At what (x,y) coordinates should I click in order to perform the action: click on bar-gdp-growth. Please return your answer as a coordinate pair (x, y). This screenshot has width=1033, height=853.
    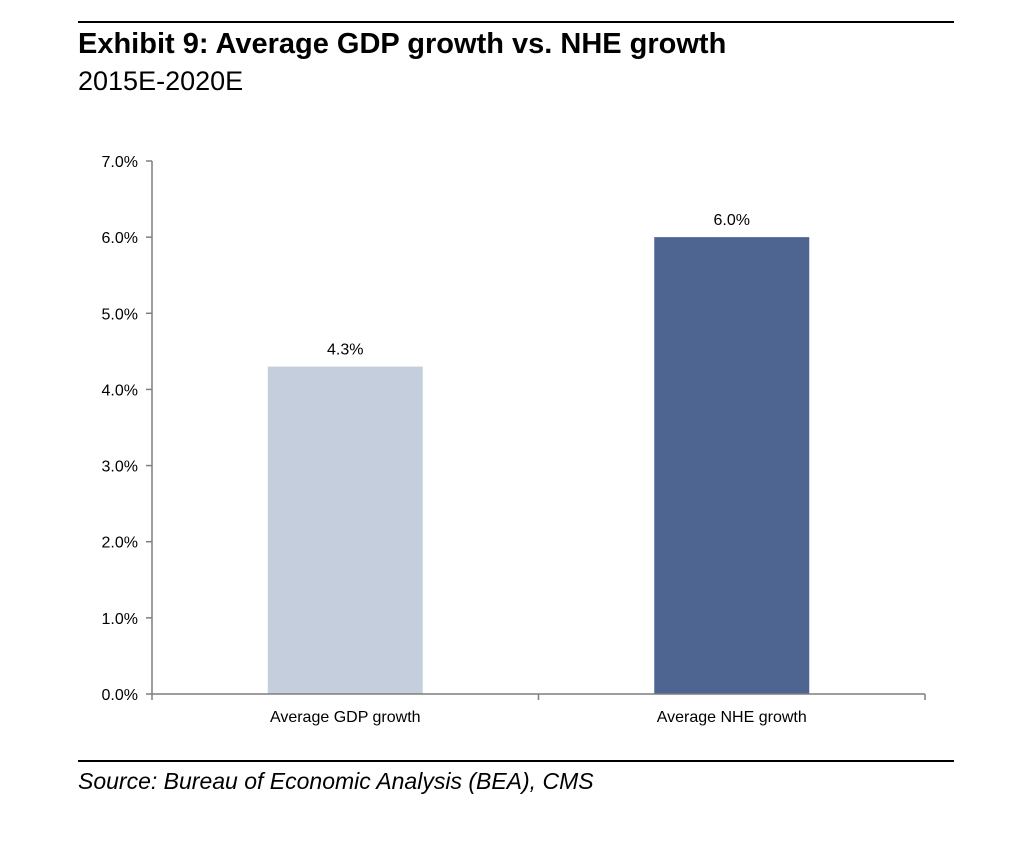
    Looking at the image, I should click on (345, 530).